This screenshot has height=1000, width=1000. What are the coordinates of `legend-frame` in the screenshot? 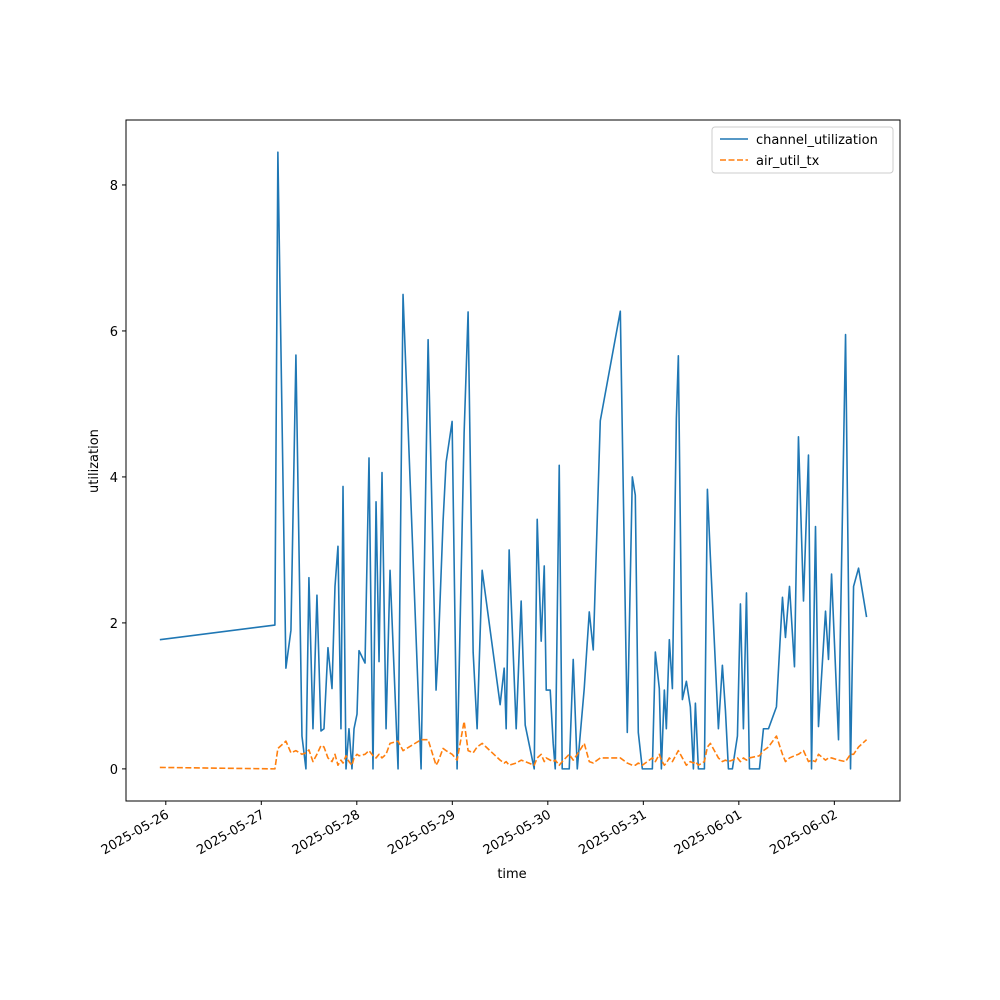 It's located at (802, 150).